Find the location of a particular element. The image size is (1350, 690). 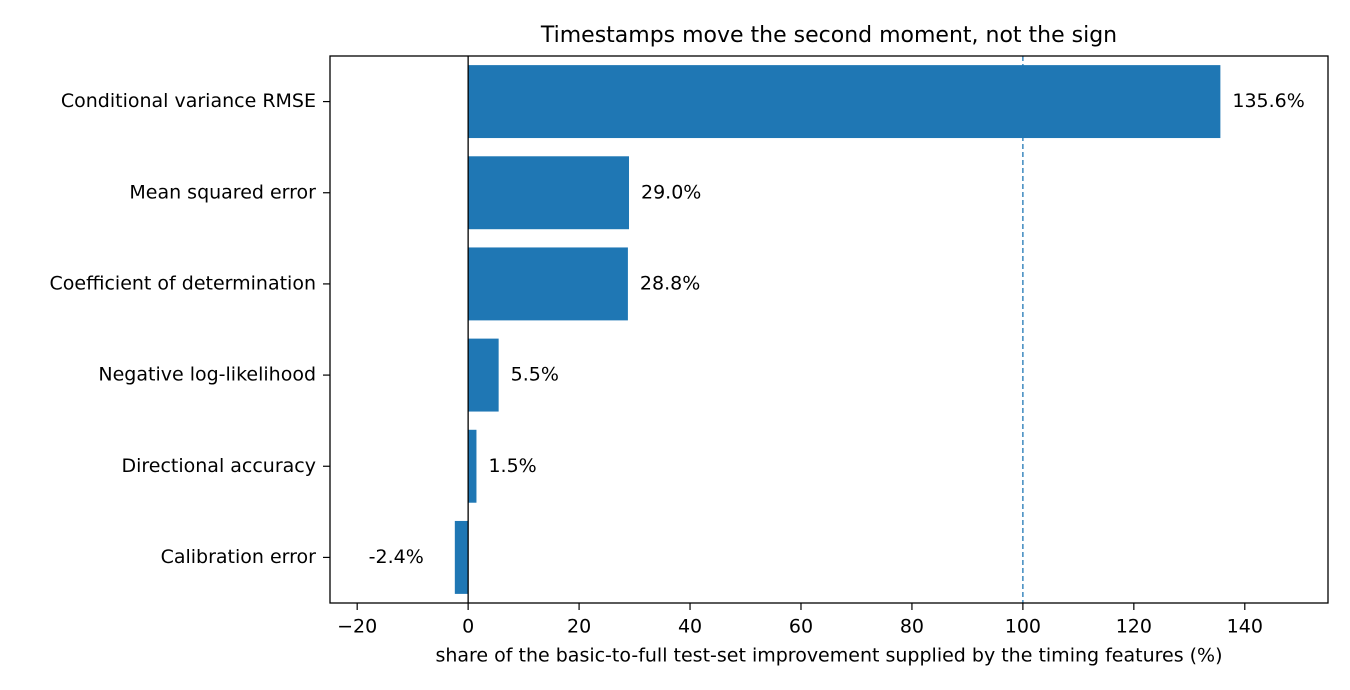

value-label: 5.5% is located at coordinates (535, 375).